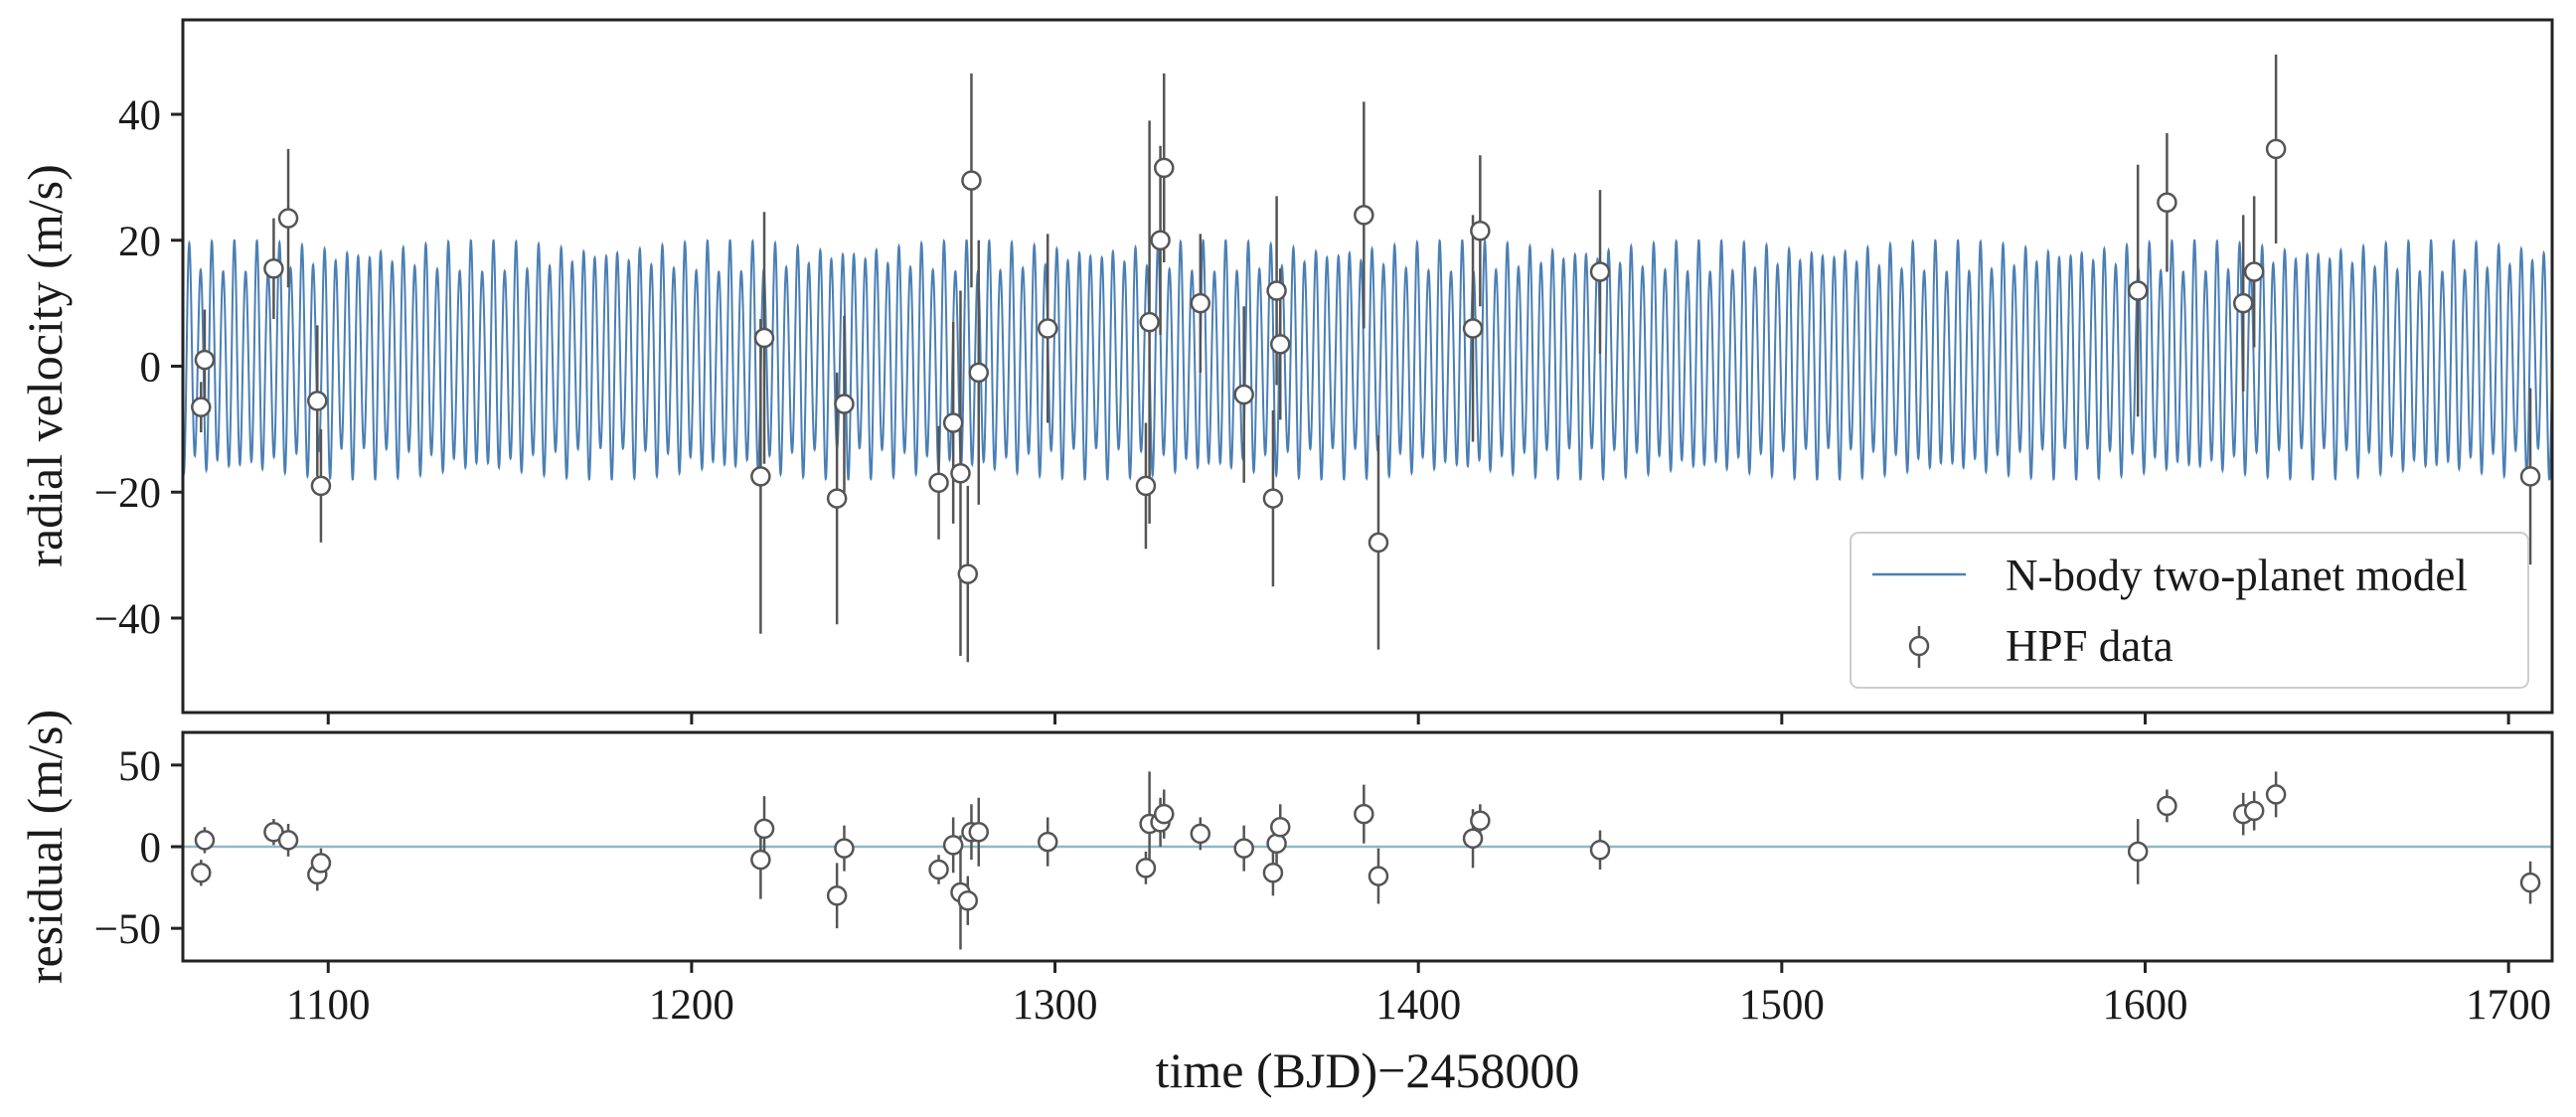 The height and width of the screenshot is (1117, 2576). Describe the element at coordinates (1919, 646) in the screenshot. I see `legend-data-marker` at that location.